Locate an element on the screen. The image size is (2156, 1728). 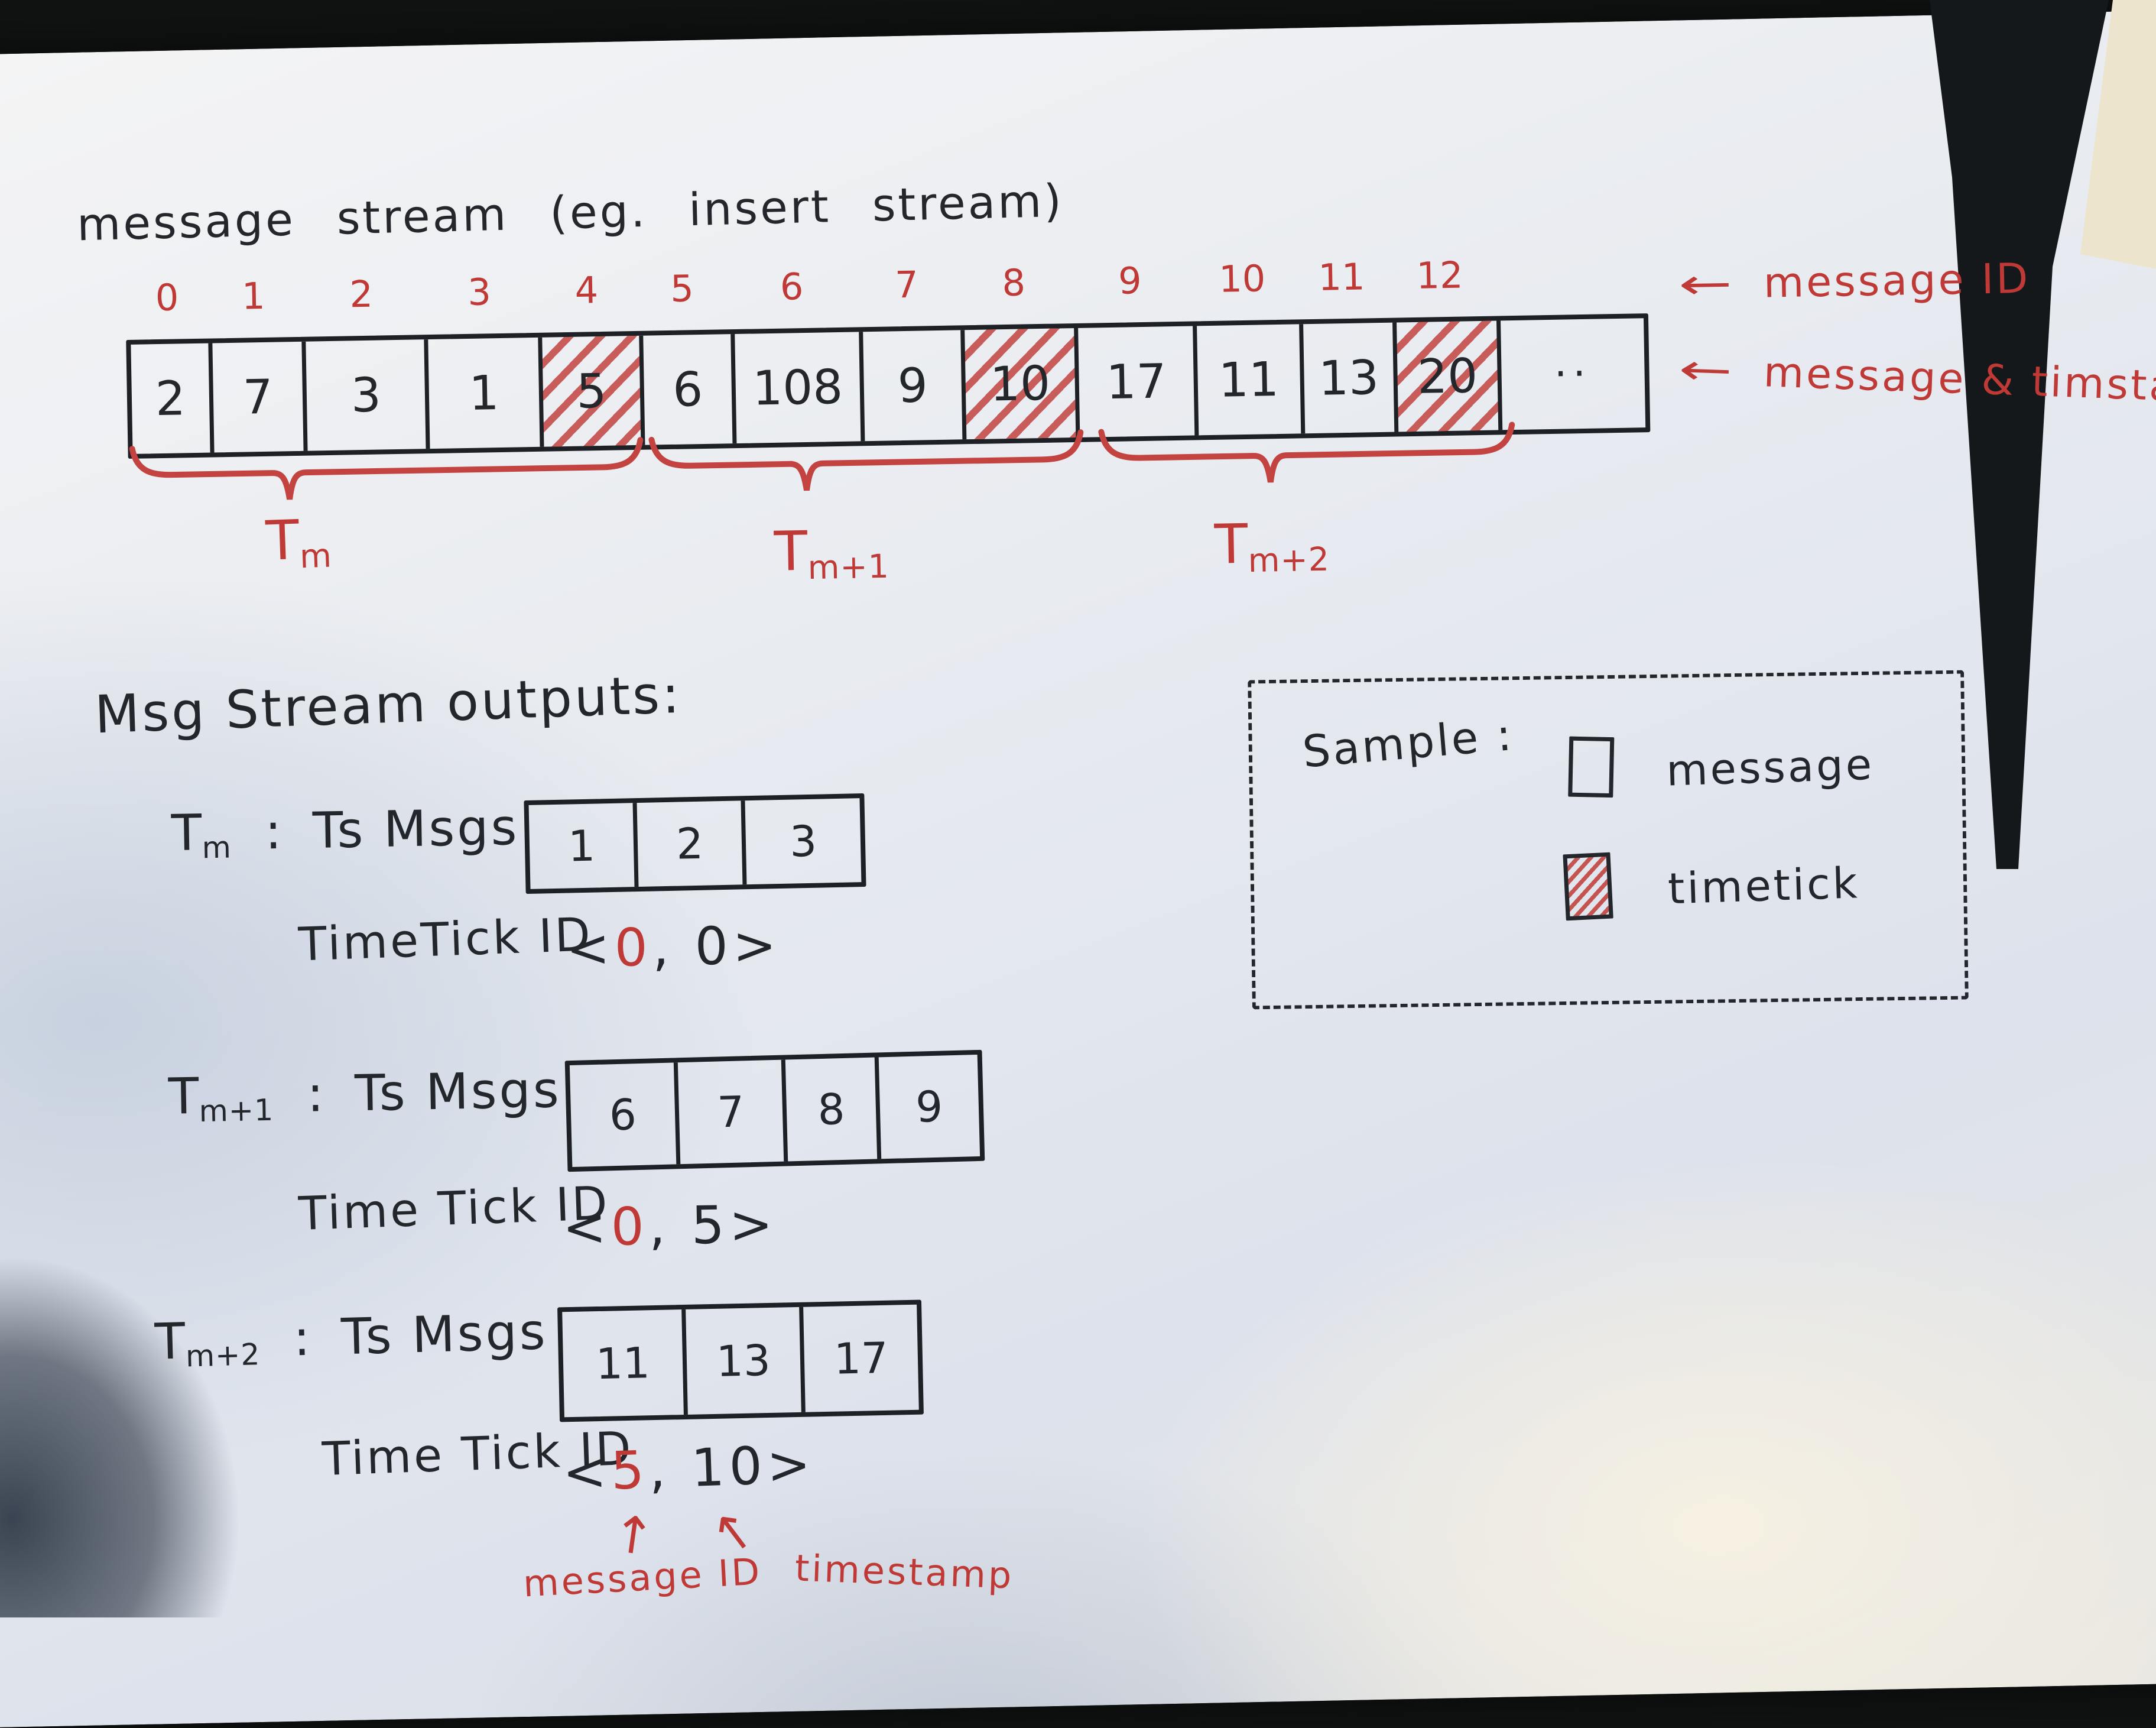
epoch-label-sub: m+2 is located at coordinates (1289, 560).